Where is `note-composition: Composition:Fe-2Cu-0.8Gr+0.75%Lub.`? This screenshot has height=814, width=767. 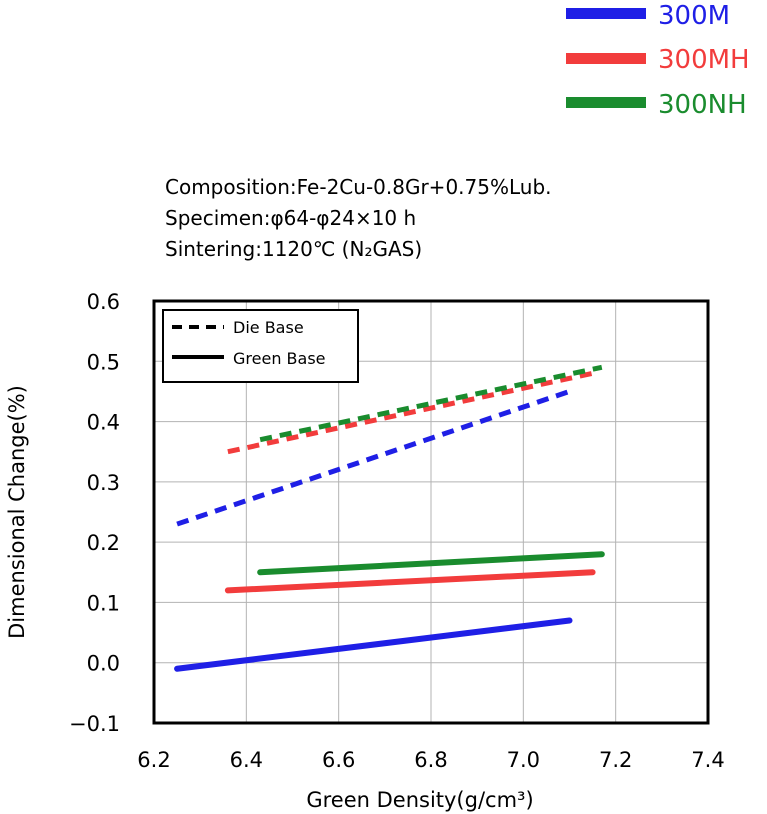
note-composition: Composition:Fe-2Cu-0.8Gr+0.75%Lub. is located at coordinates (358, 187).